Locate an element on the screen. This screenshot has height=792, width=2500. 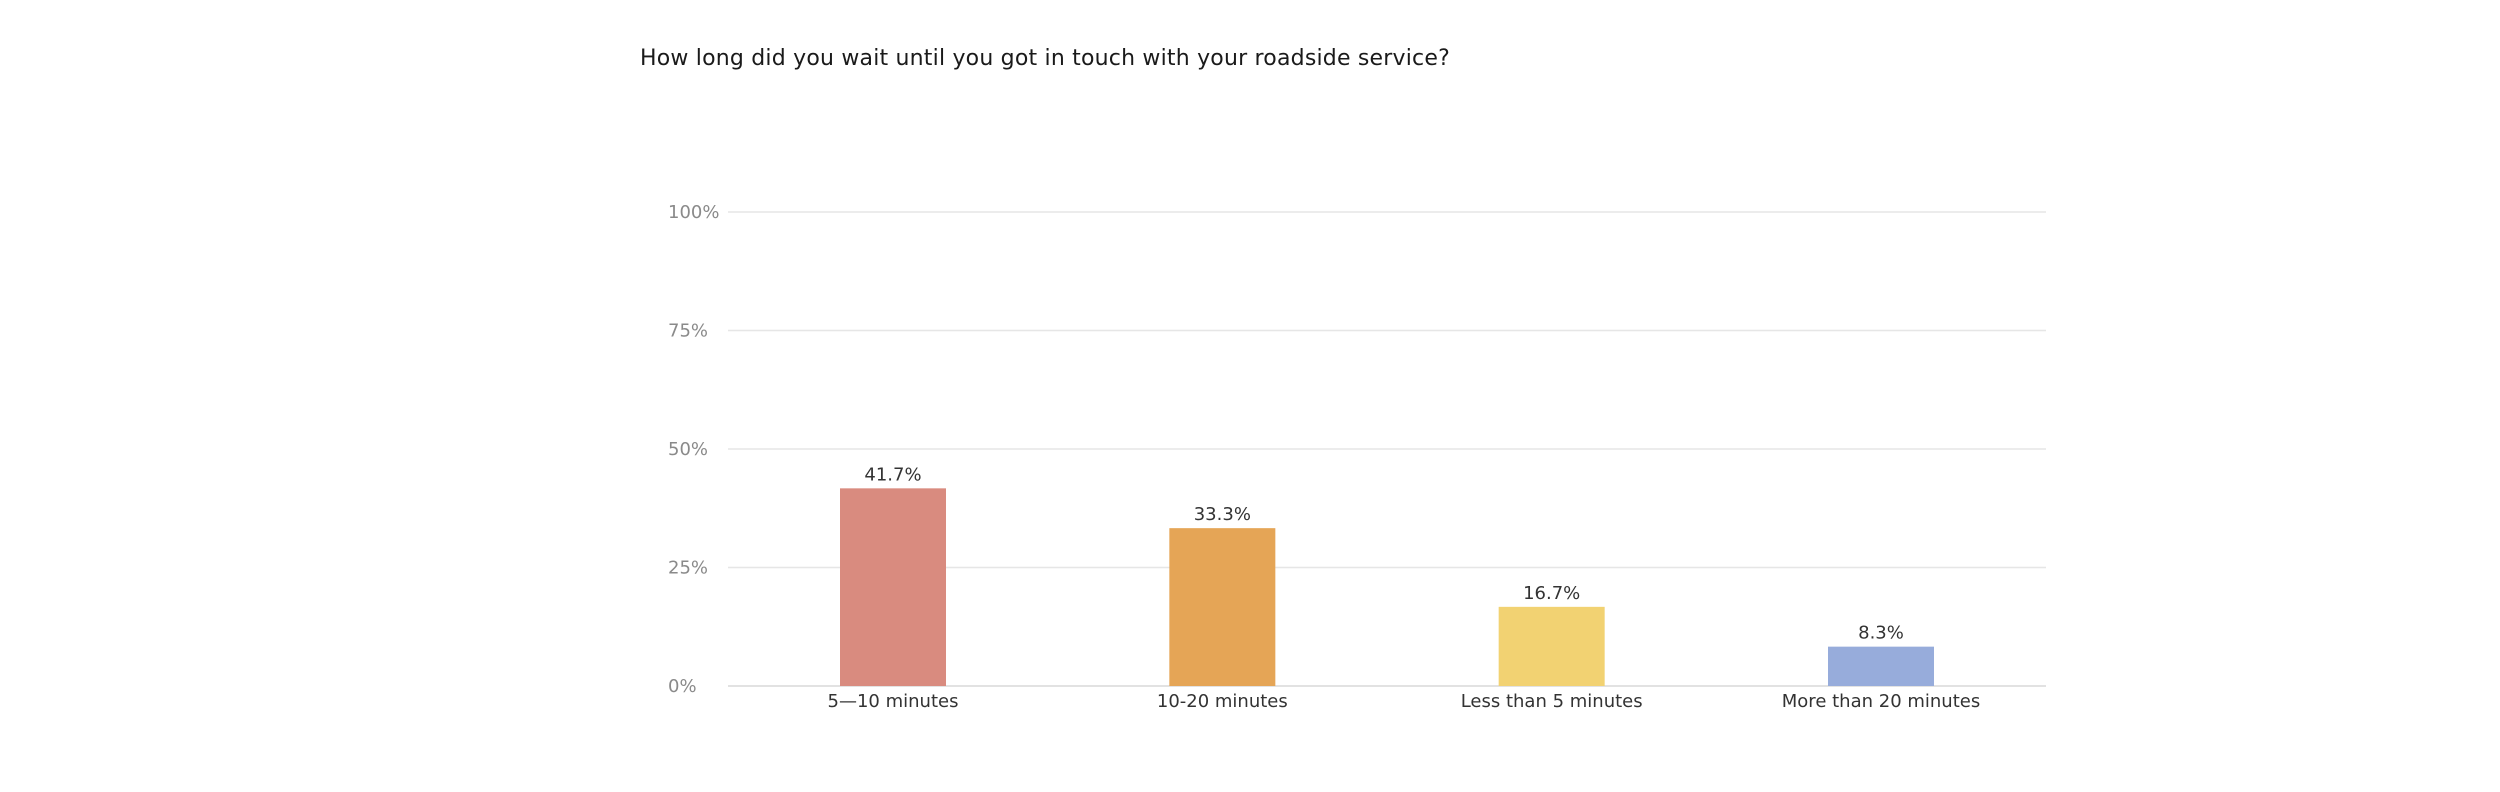
y-tick-label: 25% is located at coordinates (688, 568).